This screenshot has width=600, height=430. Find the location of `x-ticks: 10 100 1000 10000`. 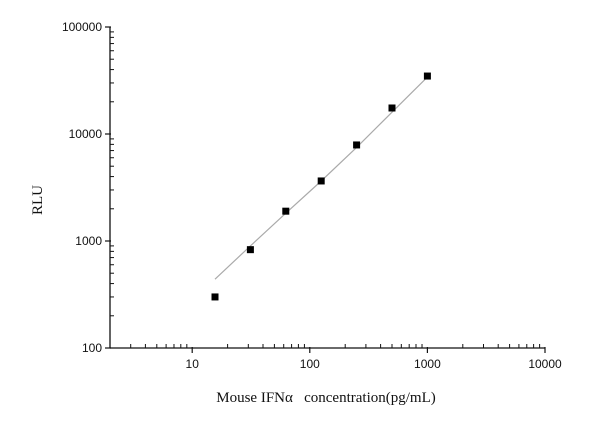

x-ticks: 10 100 1000 10000 is located at coordinates (335, 357).